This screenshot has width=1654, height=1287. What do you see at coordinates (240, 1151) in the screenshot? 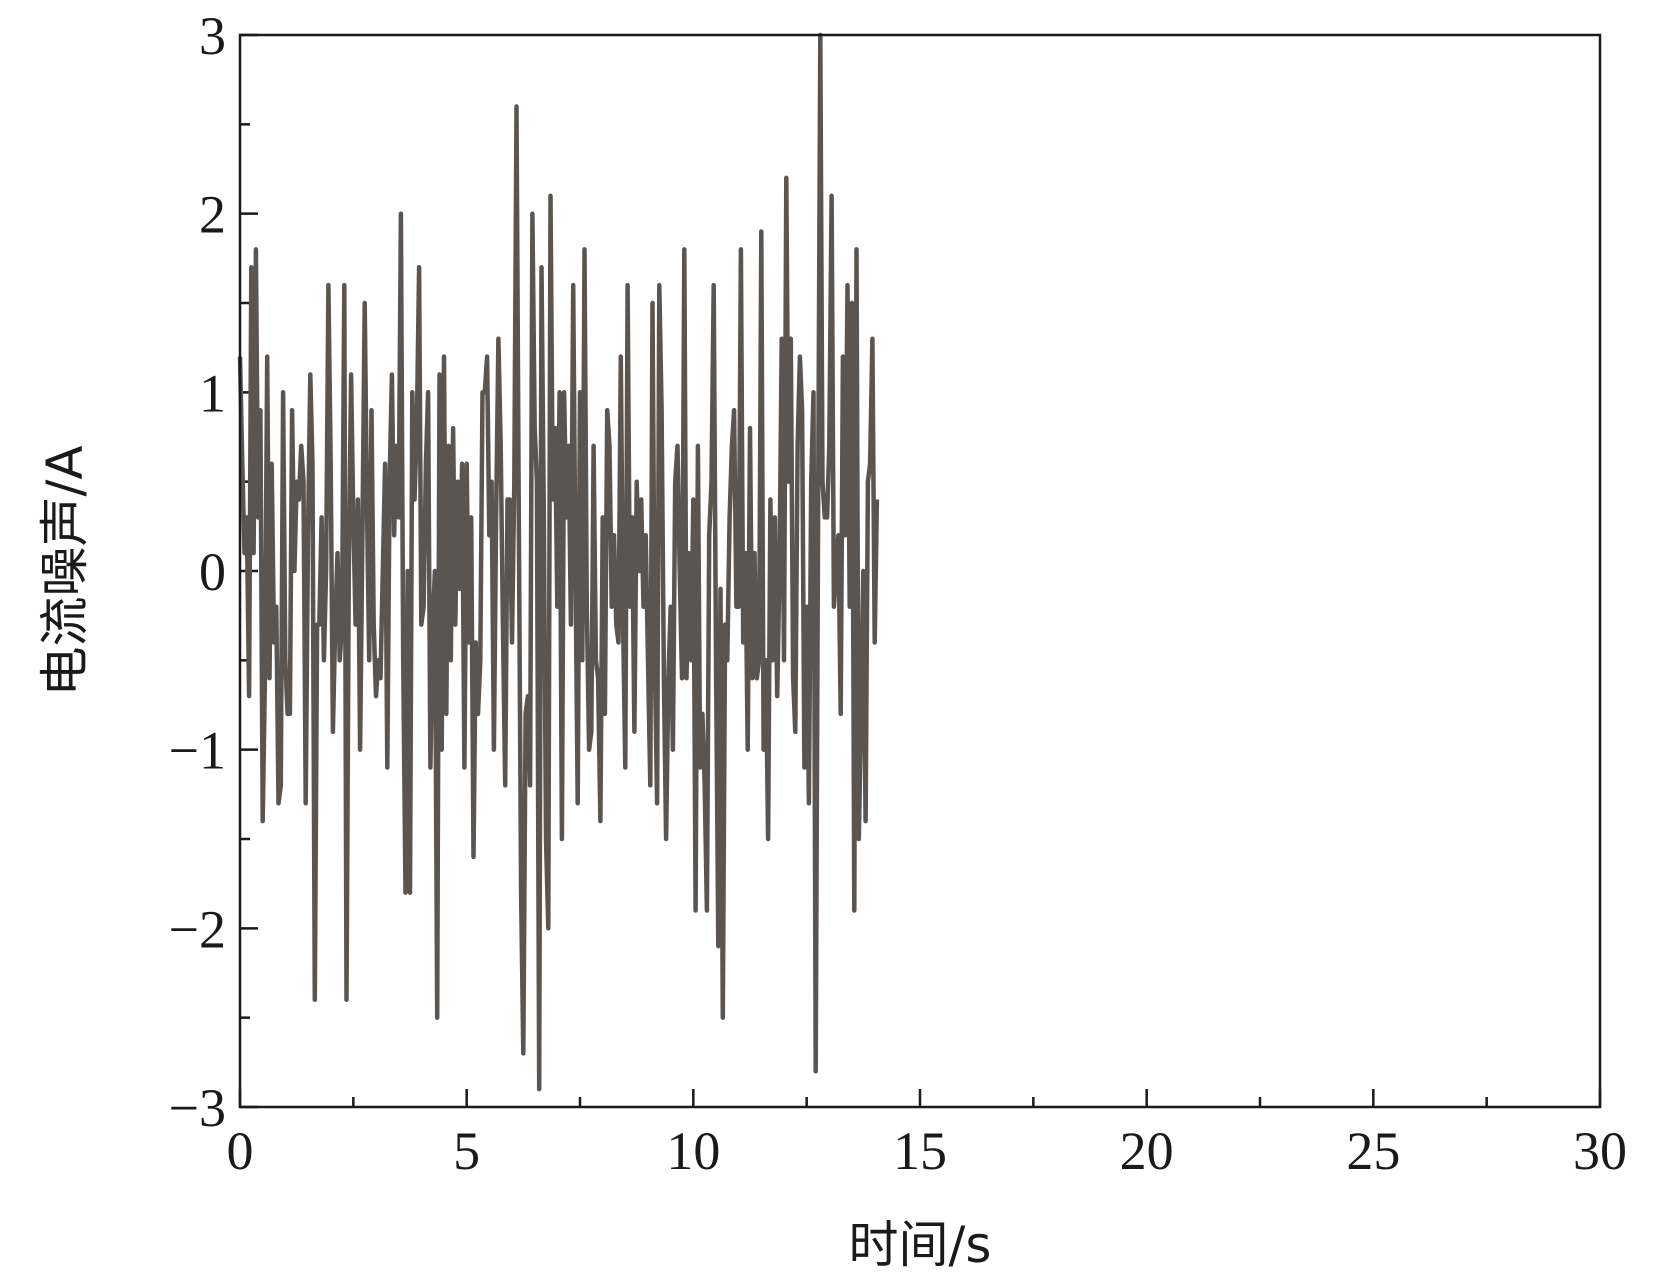
I see `x-tick-label: 0` at bounding box center [240, 1151].